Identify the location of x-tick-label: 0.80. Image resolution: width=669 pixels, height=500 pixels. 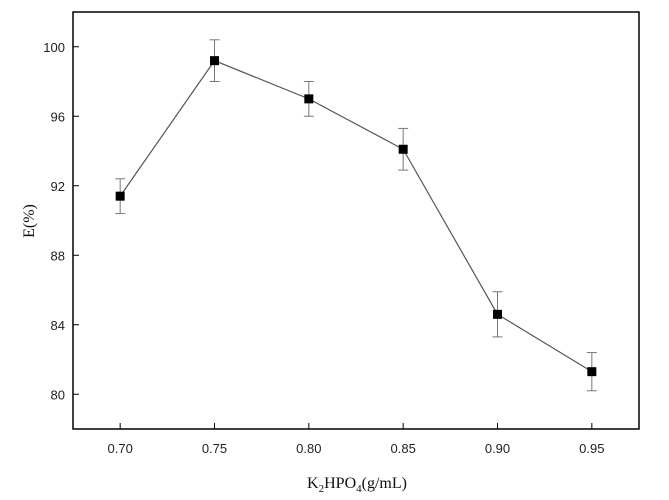
(308, 448).